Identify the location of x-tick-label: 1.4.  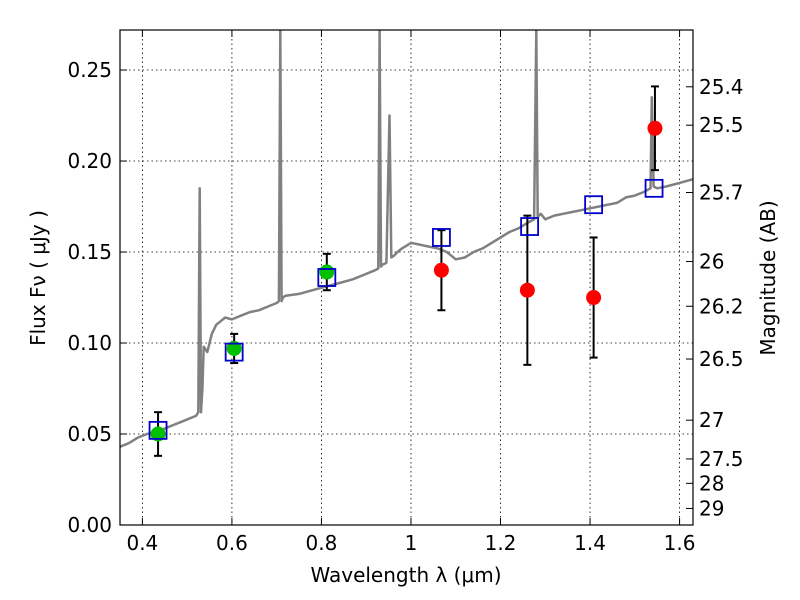
(590, 543).